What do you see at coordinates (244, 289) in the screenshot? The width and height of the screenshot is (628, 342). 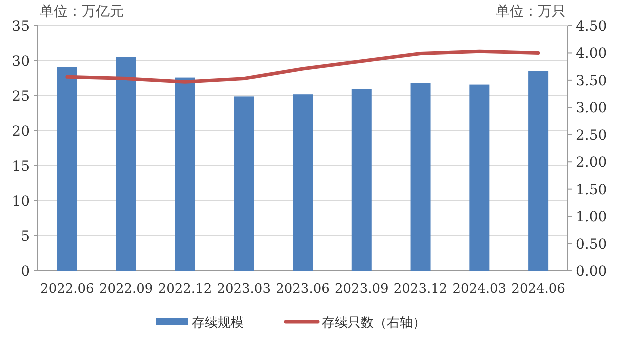 I see `x-tick-label: 2023.03` at bounding box center [244, 289].